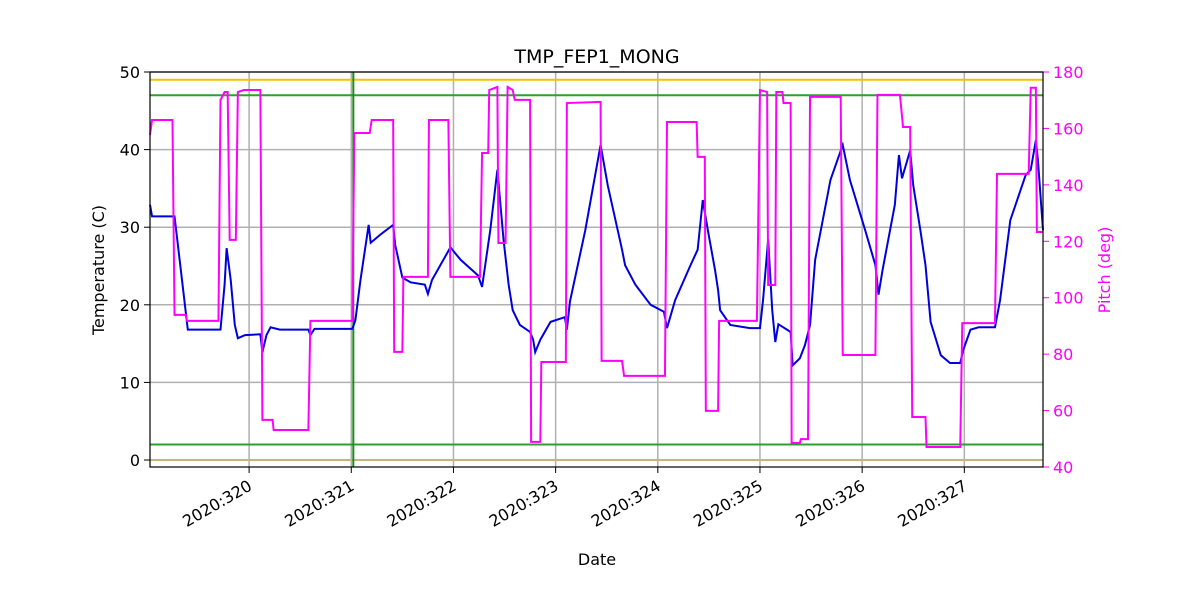 This screenshot has height=604, width=1200. I want to click on y-axis-label: Temperature (C), so click(98, 270).